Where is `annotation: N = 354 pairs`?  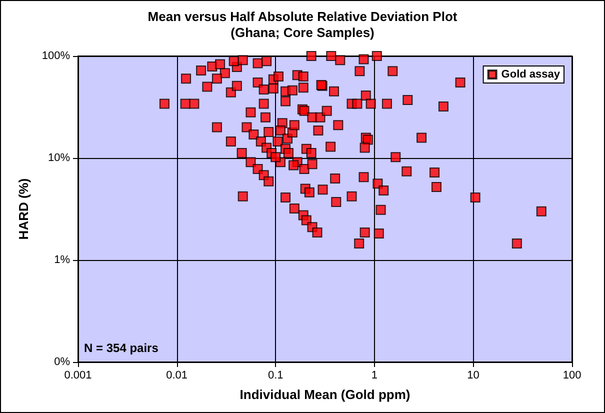
annotation: N = 354 pairs is located at coordinates (121, 348).